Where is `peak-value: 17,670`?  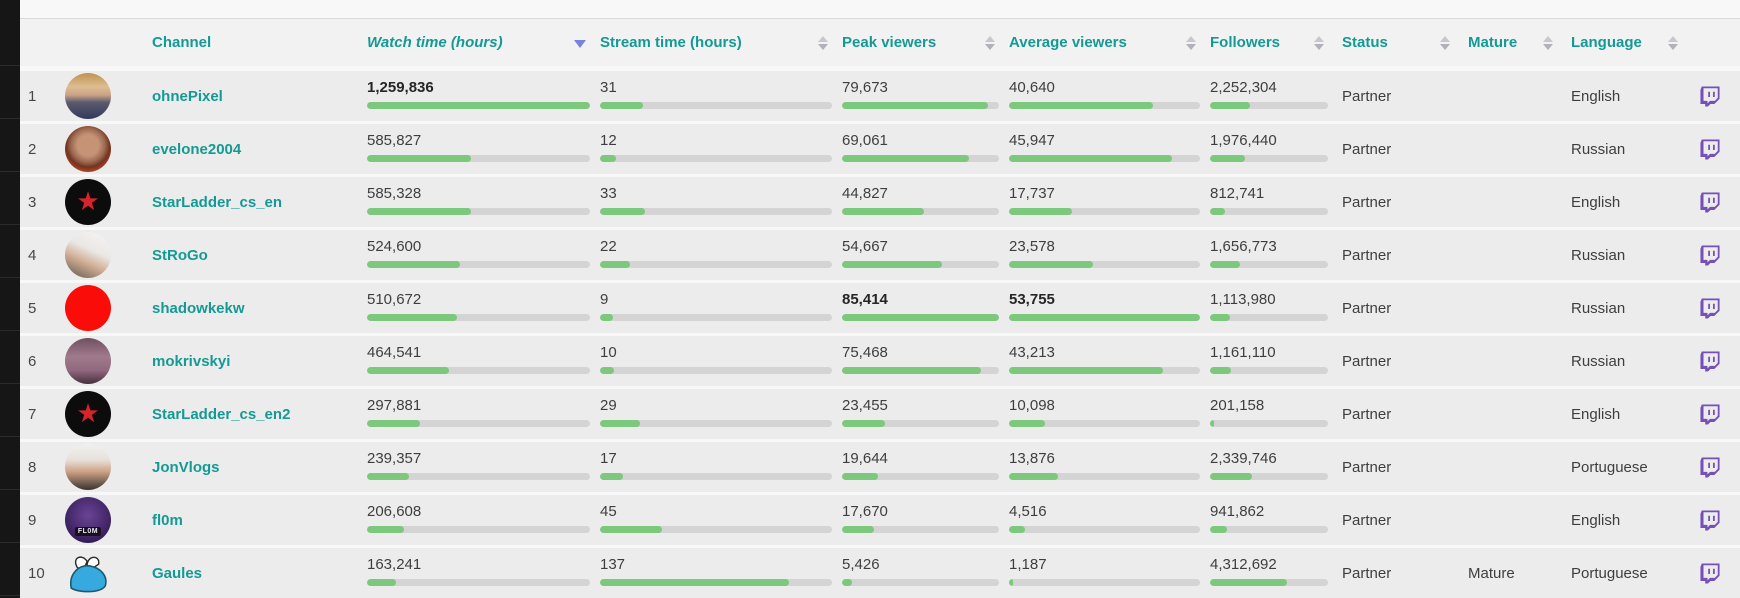
peak-value: 17,670 is located at coordinates (865, 511).